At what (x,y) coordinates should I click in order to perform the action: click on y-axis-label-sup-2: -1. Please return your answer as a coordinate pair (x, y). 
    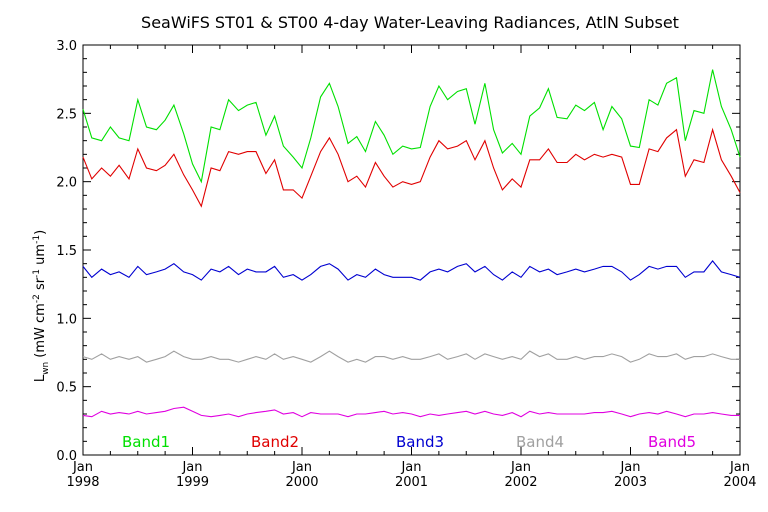
    Looking at the image, I should click on (37, 273).